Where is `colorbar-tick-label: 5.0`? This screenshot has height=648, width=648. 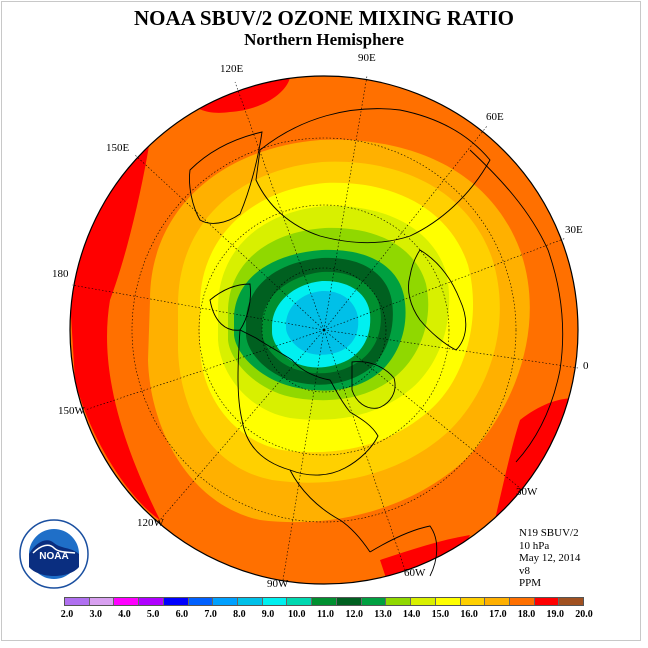
colorbar-tick-label: 5.0 is located at coordinates (153, 614).